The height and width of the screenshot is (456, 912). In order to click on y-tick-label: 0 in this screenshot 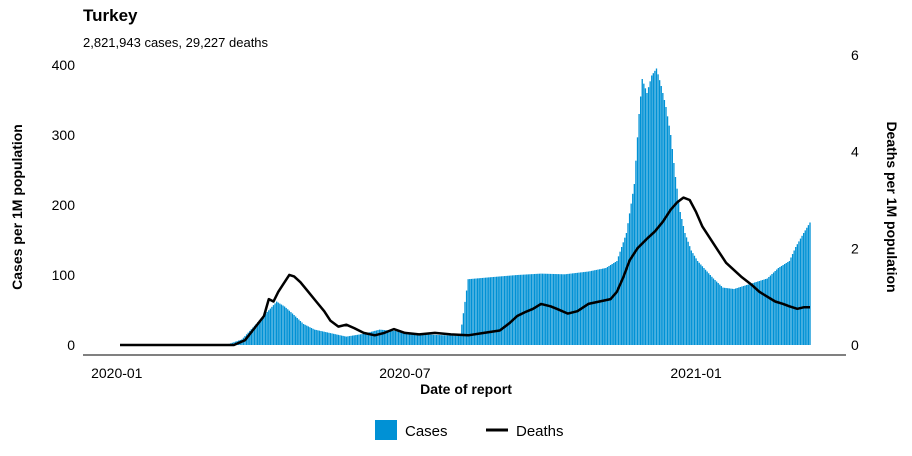, I will do `click(71, 345)`.